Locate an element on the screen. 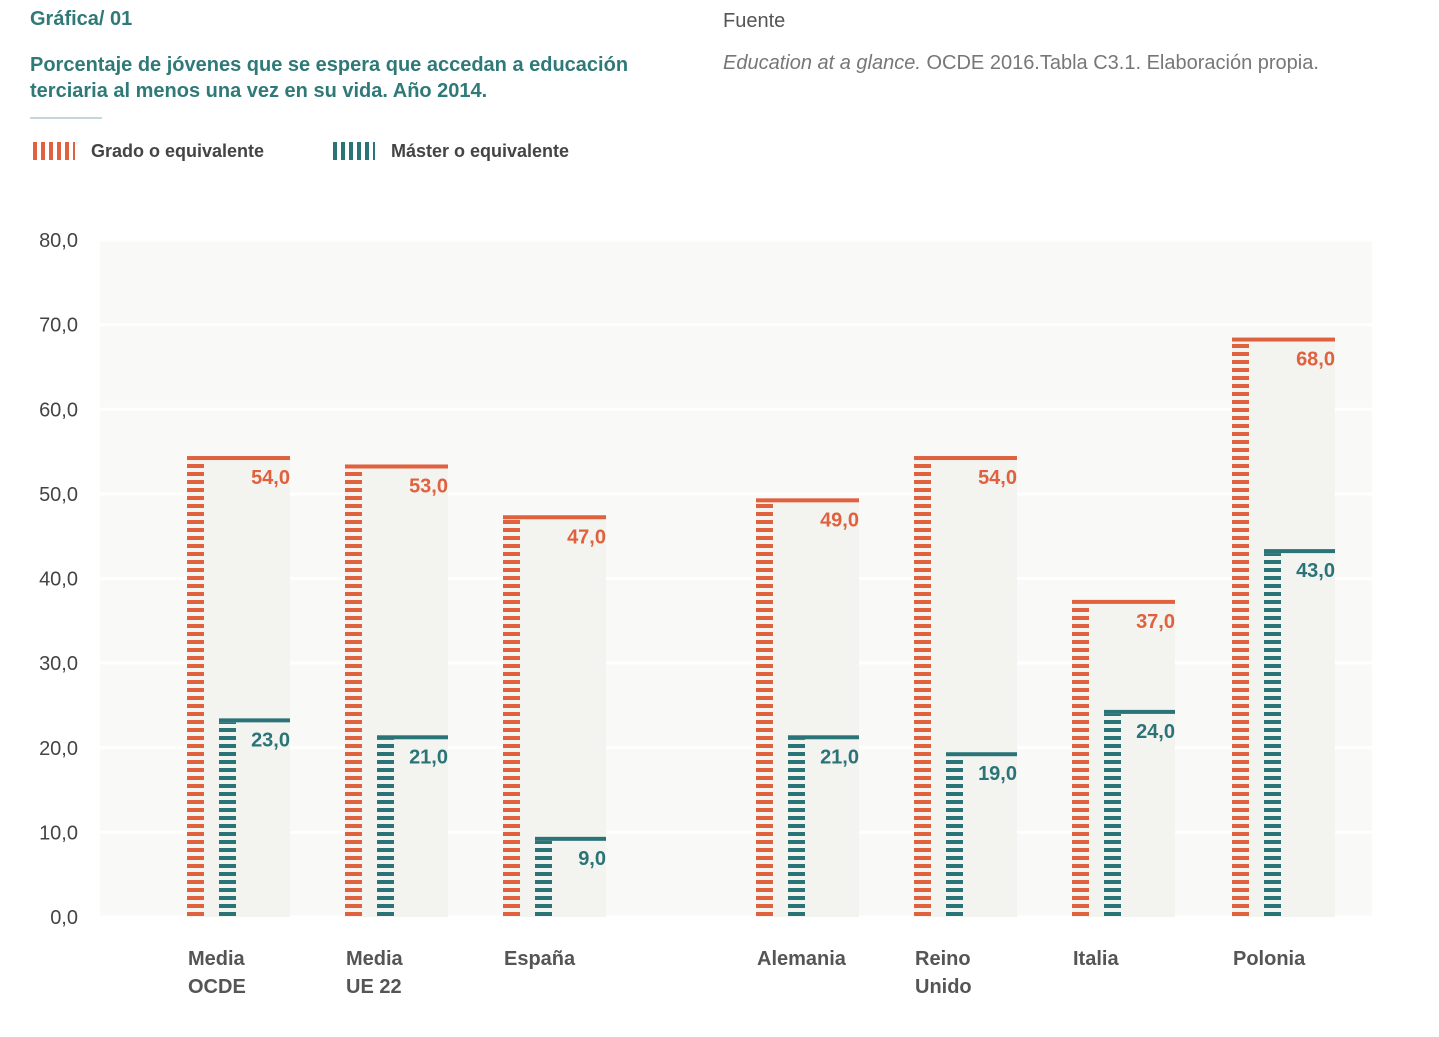 The image size is (1439, 1037). legend-item-grado: Grado o equivalente is located at coordinates (148, 151).